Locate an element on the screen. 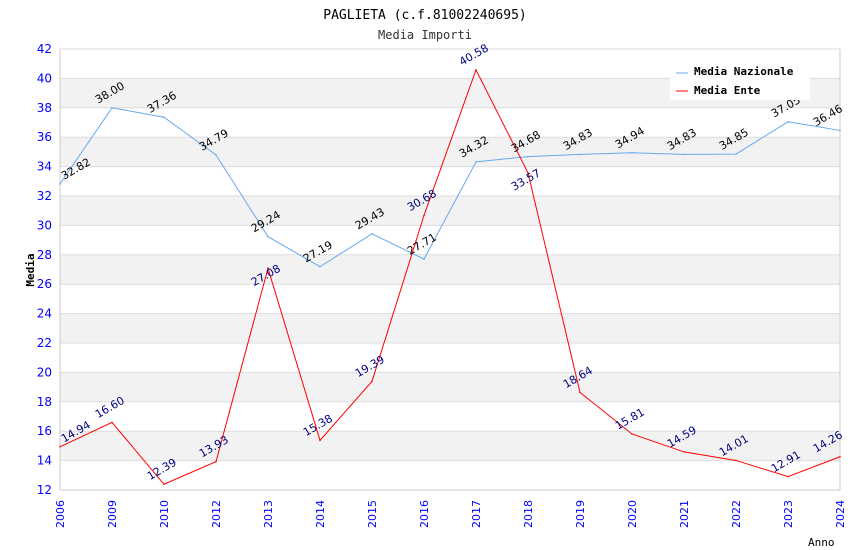 The width and height of the screenshot is (850, 550). x-tick-label: 2023 is located at coordinates (788, 514).